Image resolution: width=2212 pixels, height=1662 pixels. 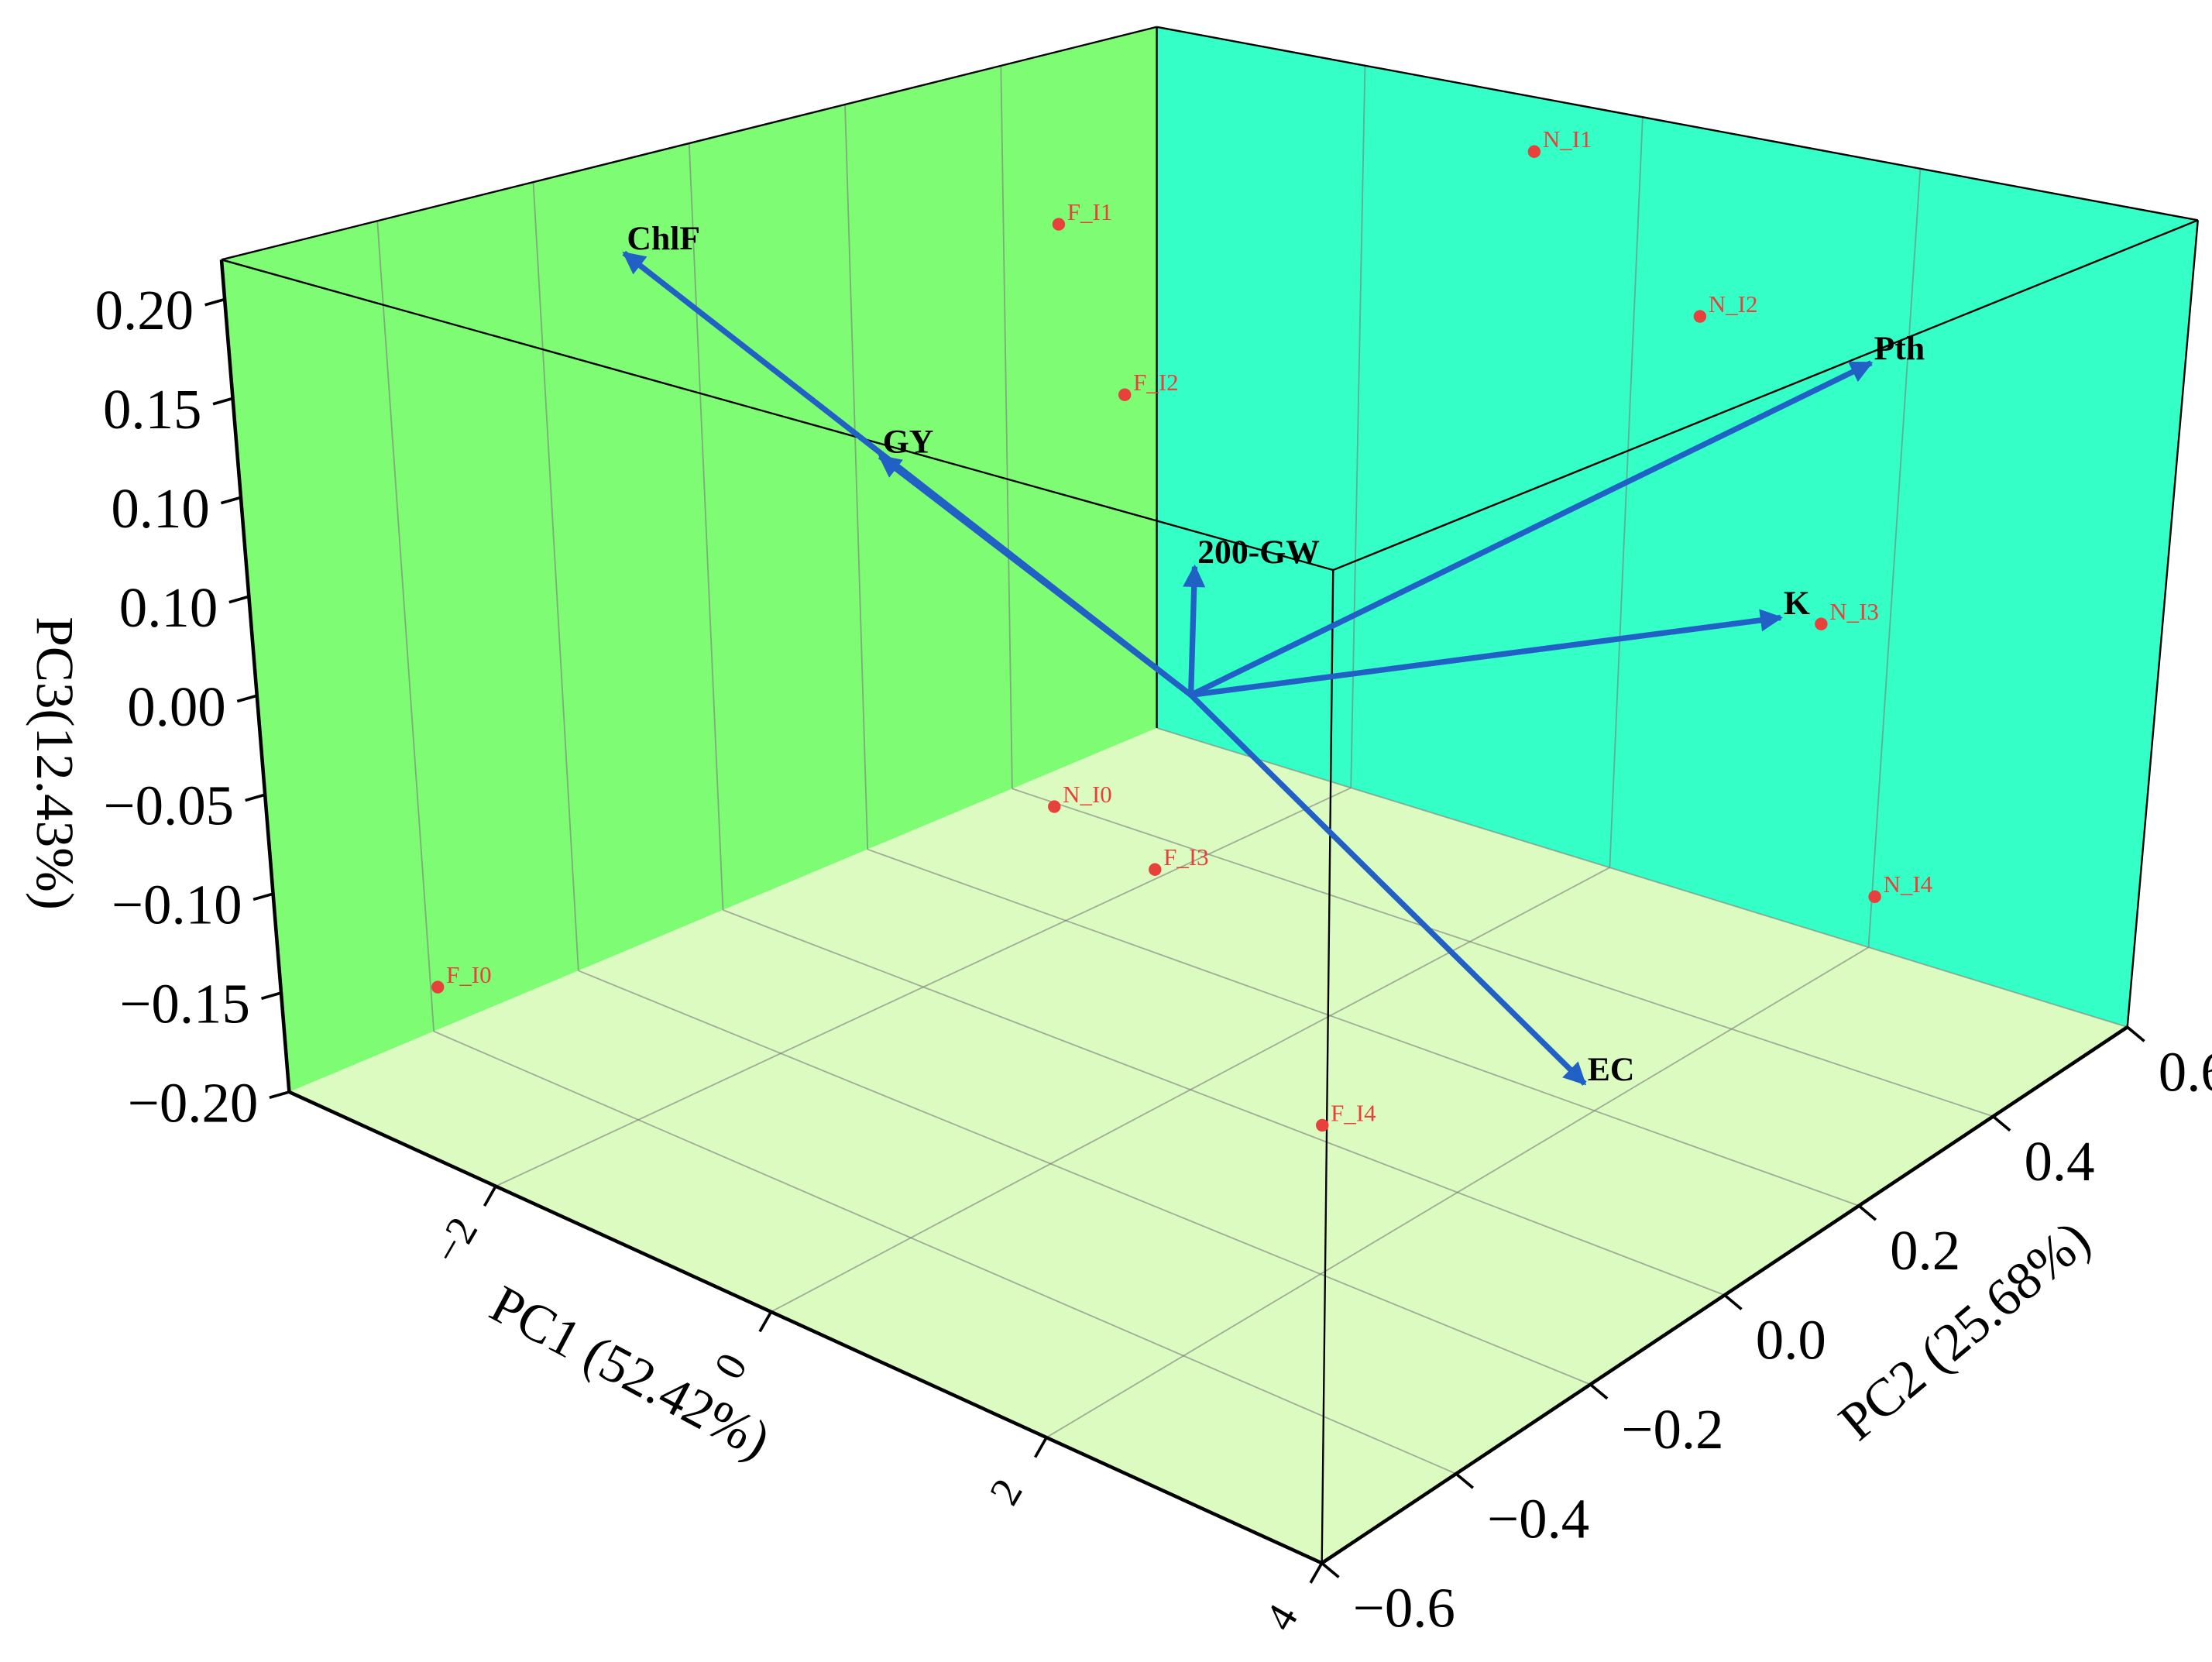 What do you see at coordinates (1854, 611) in the screenshot?
I see `point-label: N_I3` at bounding box center [1854, 611].